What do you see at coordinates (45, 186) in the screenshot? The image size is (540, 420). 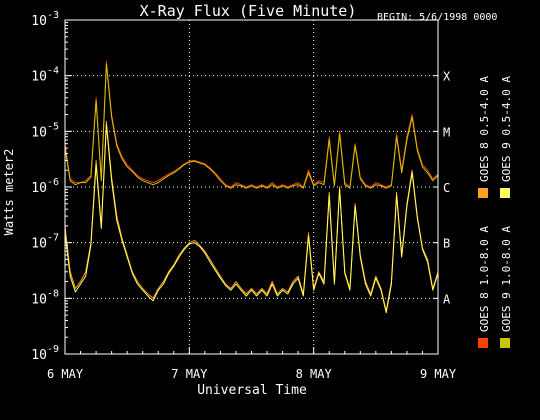 I see `y-tick-label: 10⁻⁶` at bounding box center [45, 186].